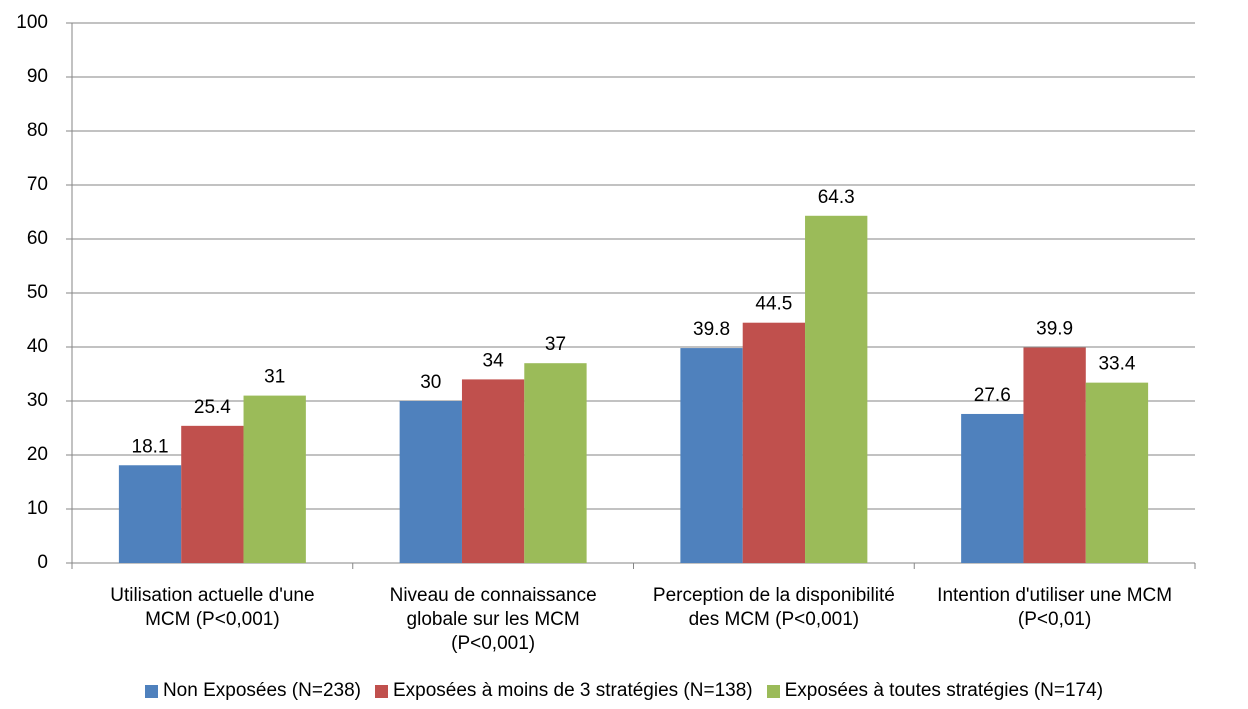  What do you see at coordinates (37, 508) in the screenshot?
I see `y-tick-label: 10` at bounding box center [37, 508].